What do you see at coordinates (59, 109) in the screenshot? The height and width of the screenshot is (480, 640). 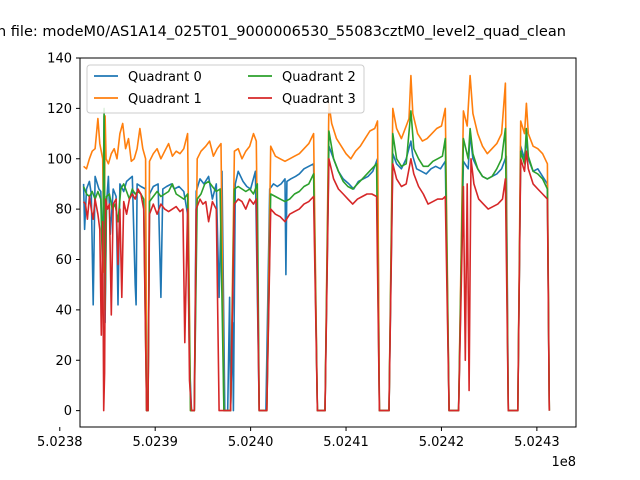 I see `y-tick-label: 120` at bounding box center [59, 109].